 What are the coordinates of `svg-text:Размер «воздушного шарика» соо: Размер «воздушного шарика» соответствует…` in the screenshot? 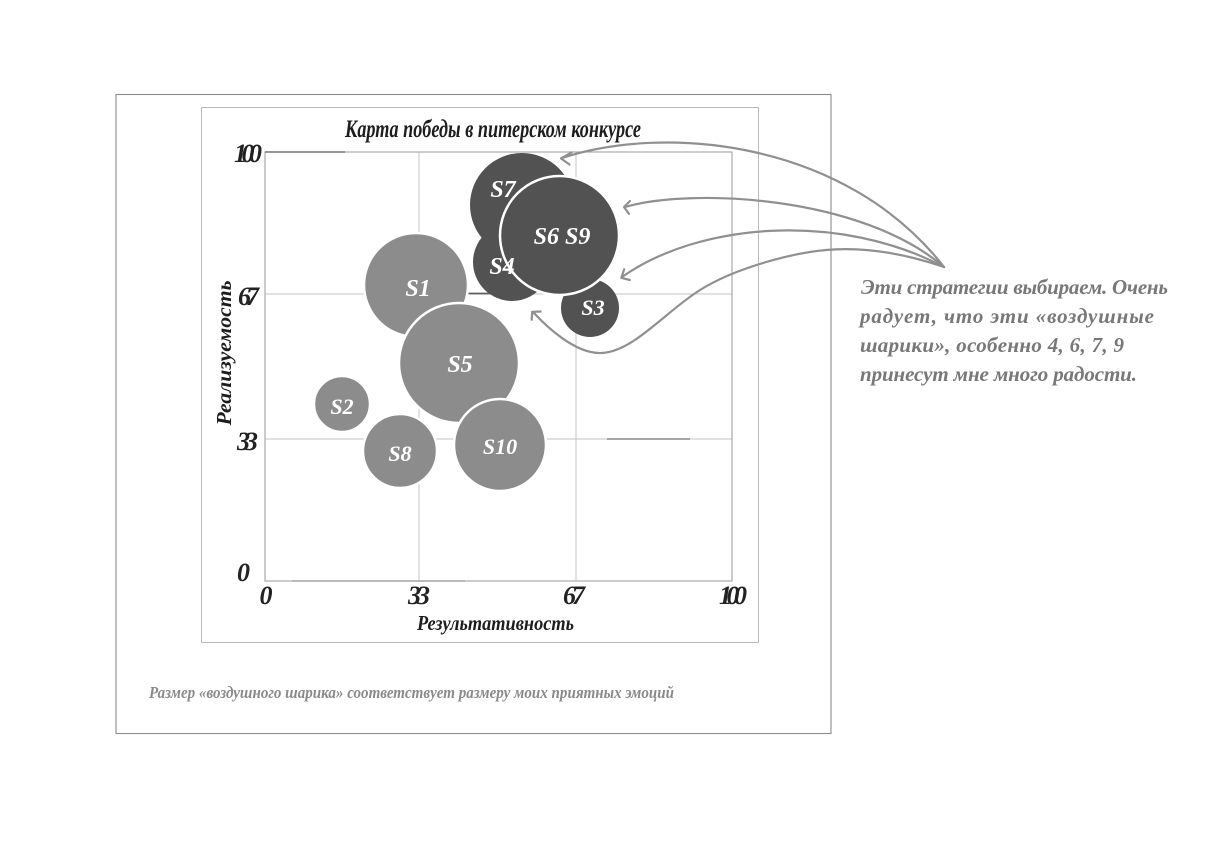 It's located at (411, 692).